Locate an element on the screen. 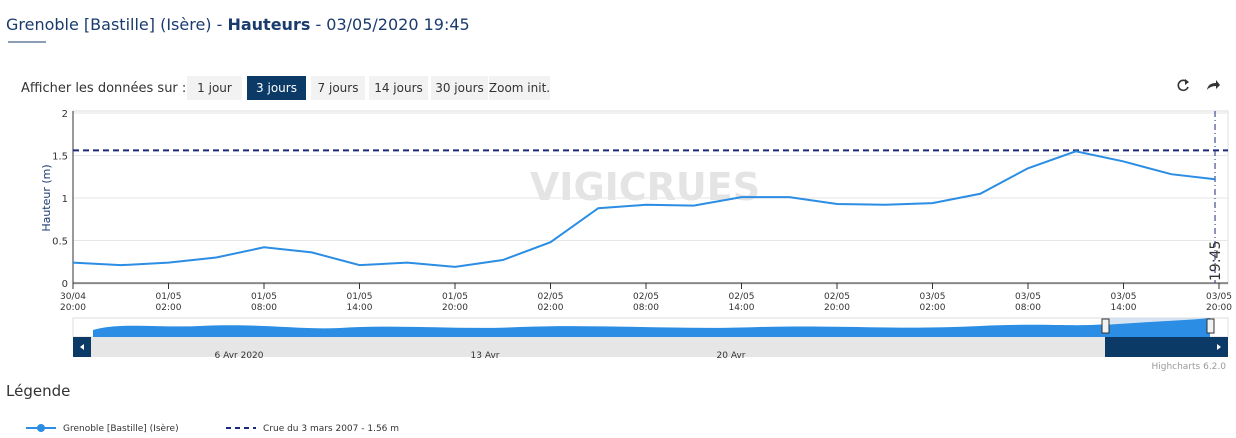 The width and height of the screenshot is (1236, 438). arrow-left is located at coordinates (82, 347).